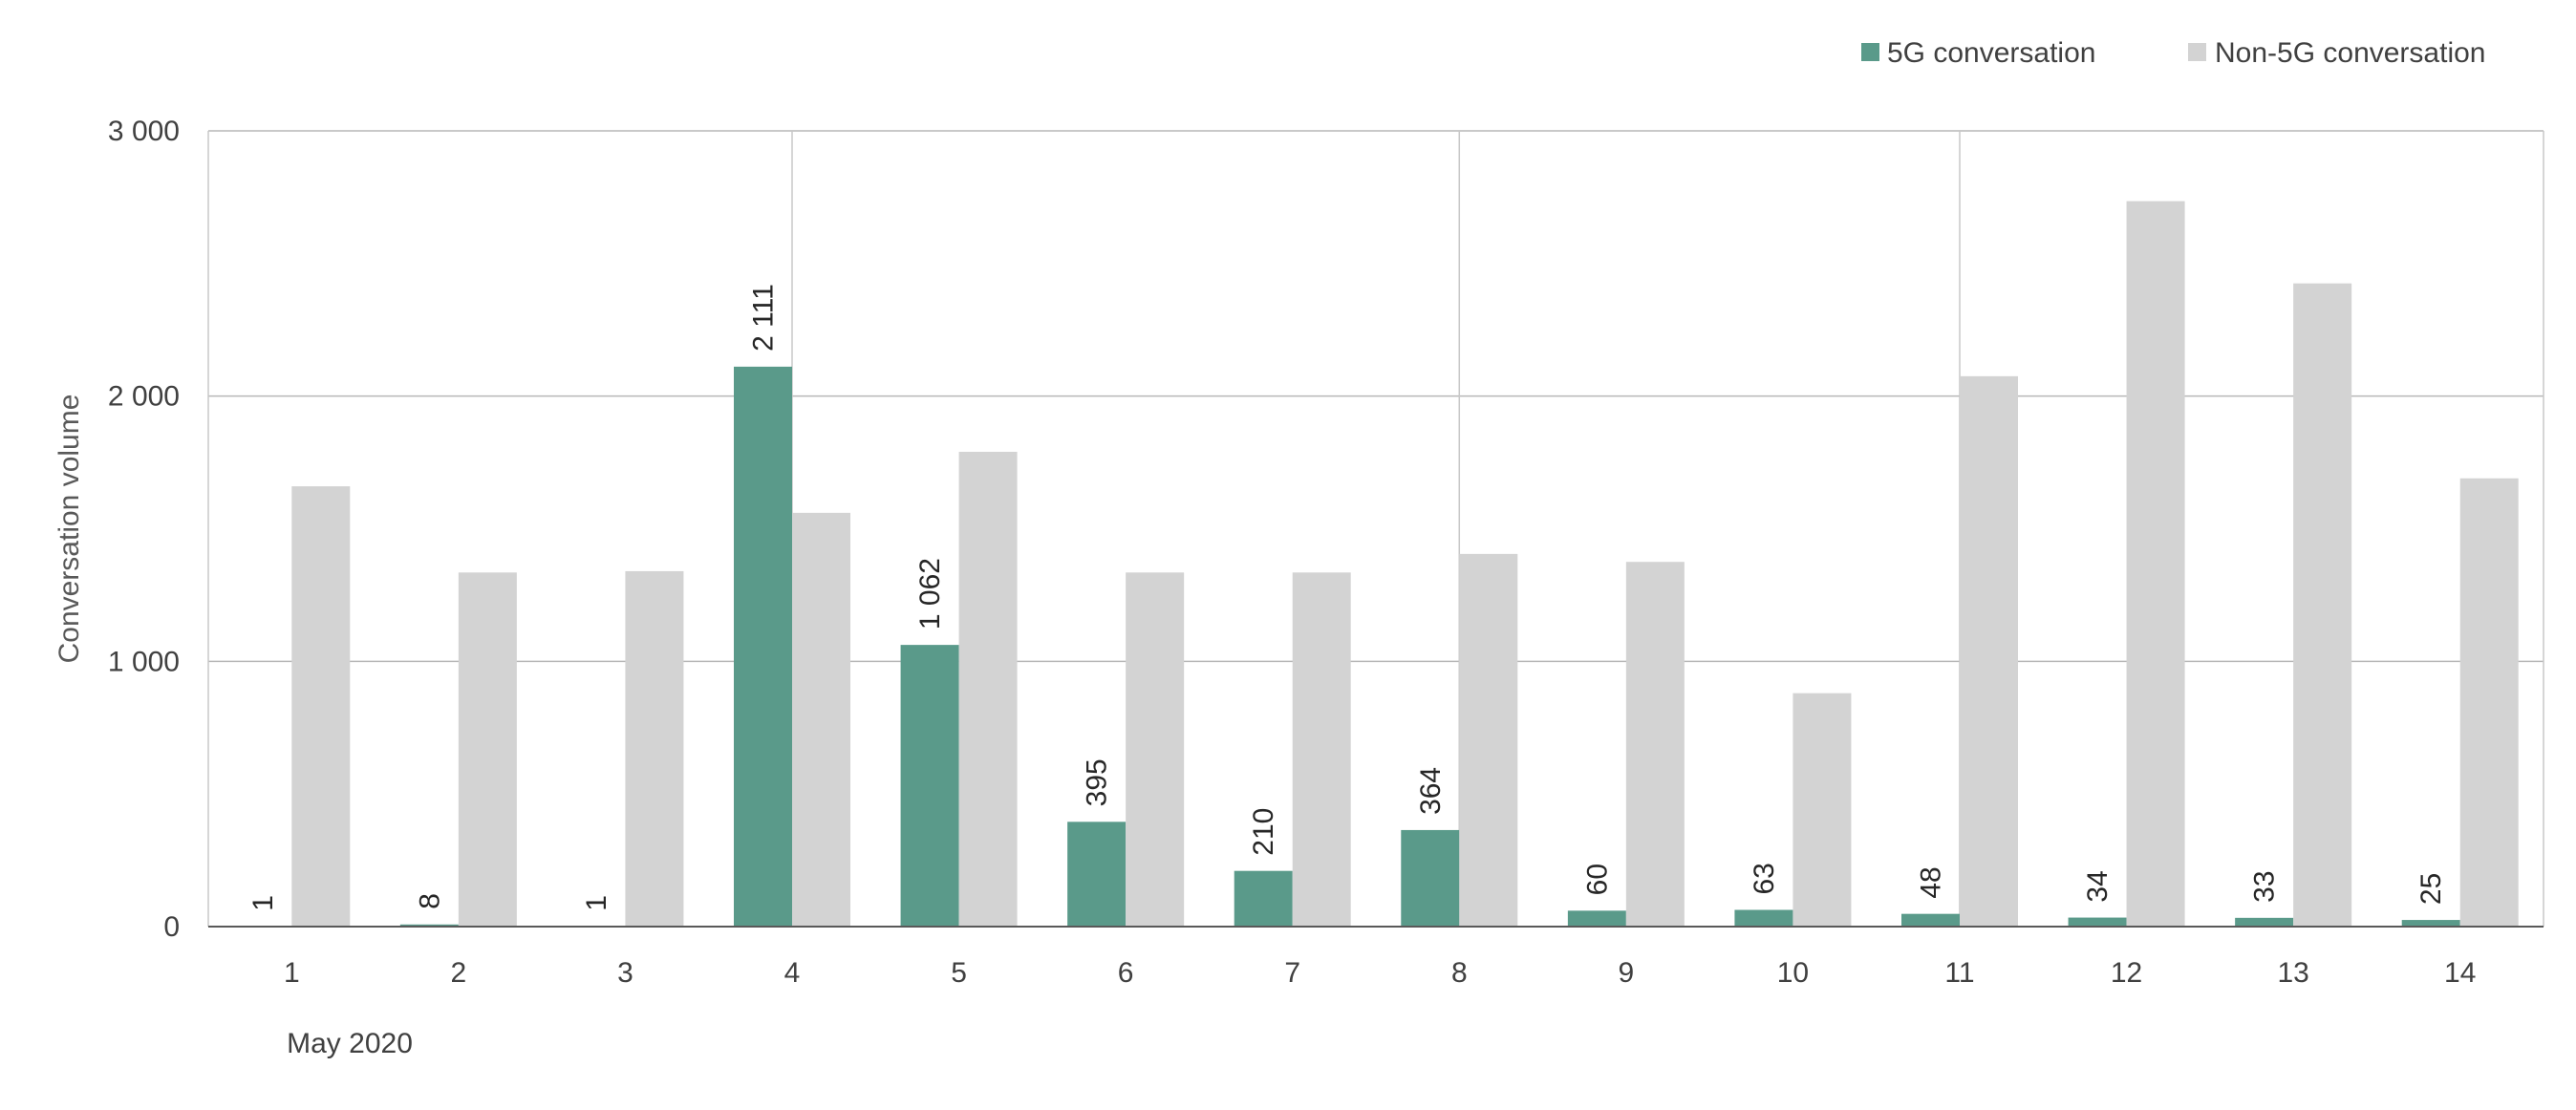 The height and width of the screenshot is (1110, 2576). Describe the element at coordinates (2173, 53) in the screenshot. I see `legend: 5G conversation Non-5G conversation` at that location.